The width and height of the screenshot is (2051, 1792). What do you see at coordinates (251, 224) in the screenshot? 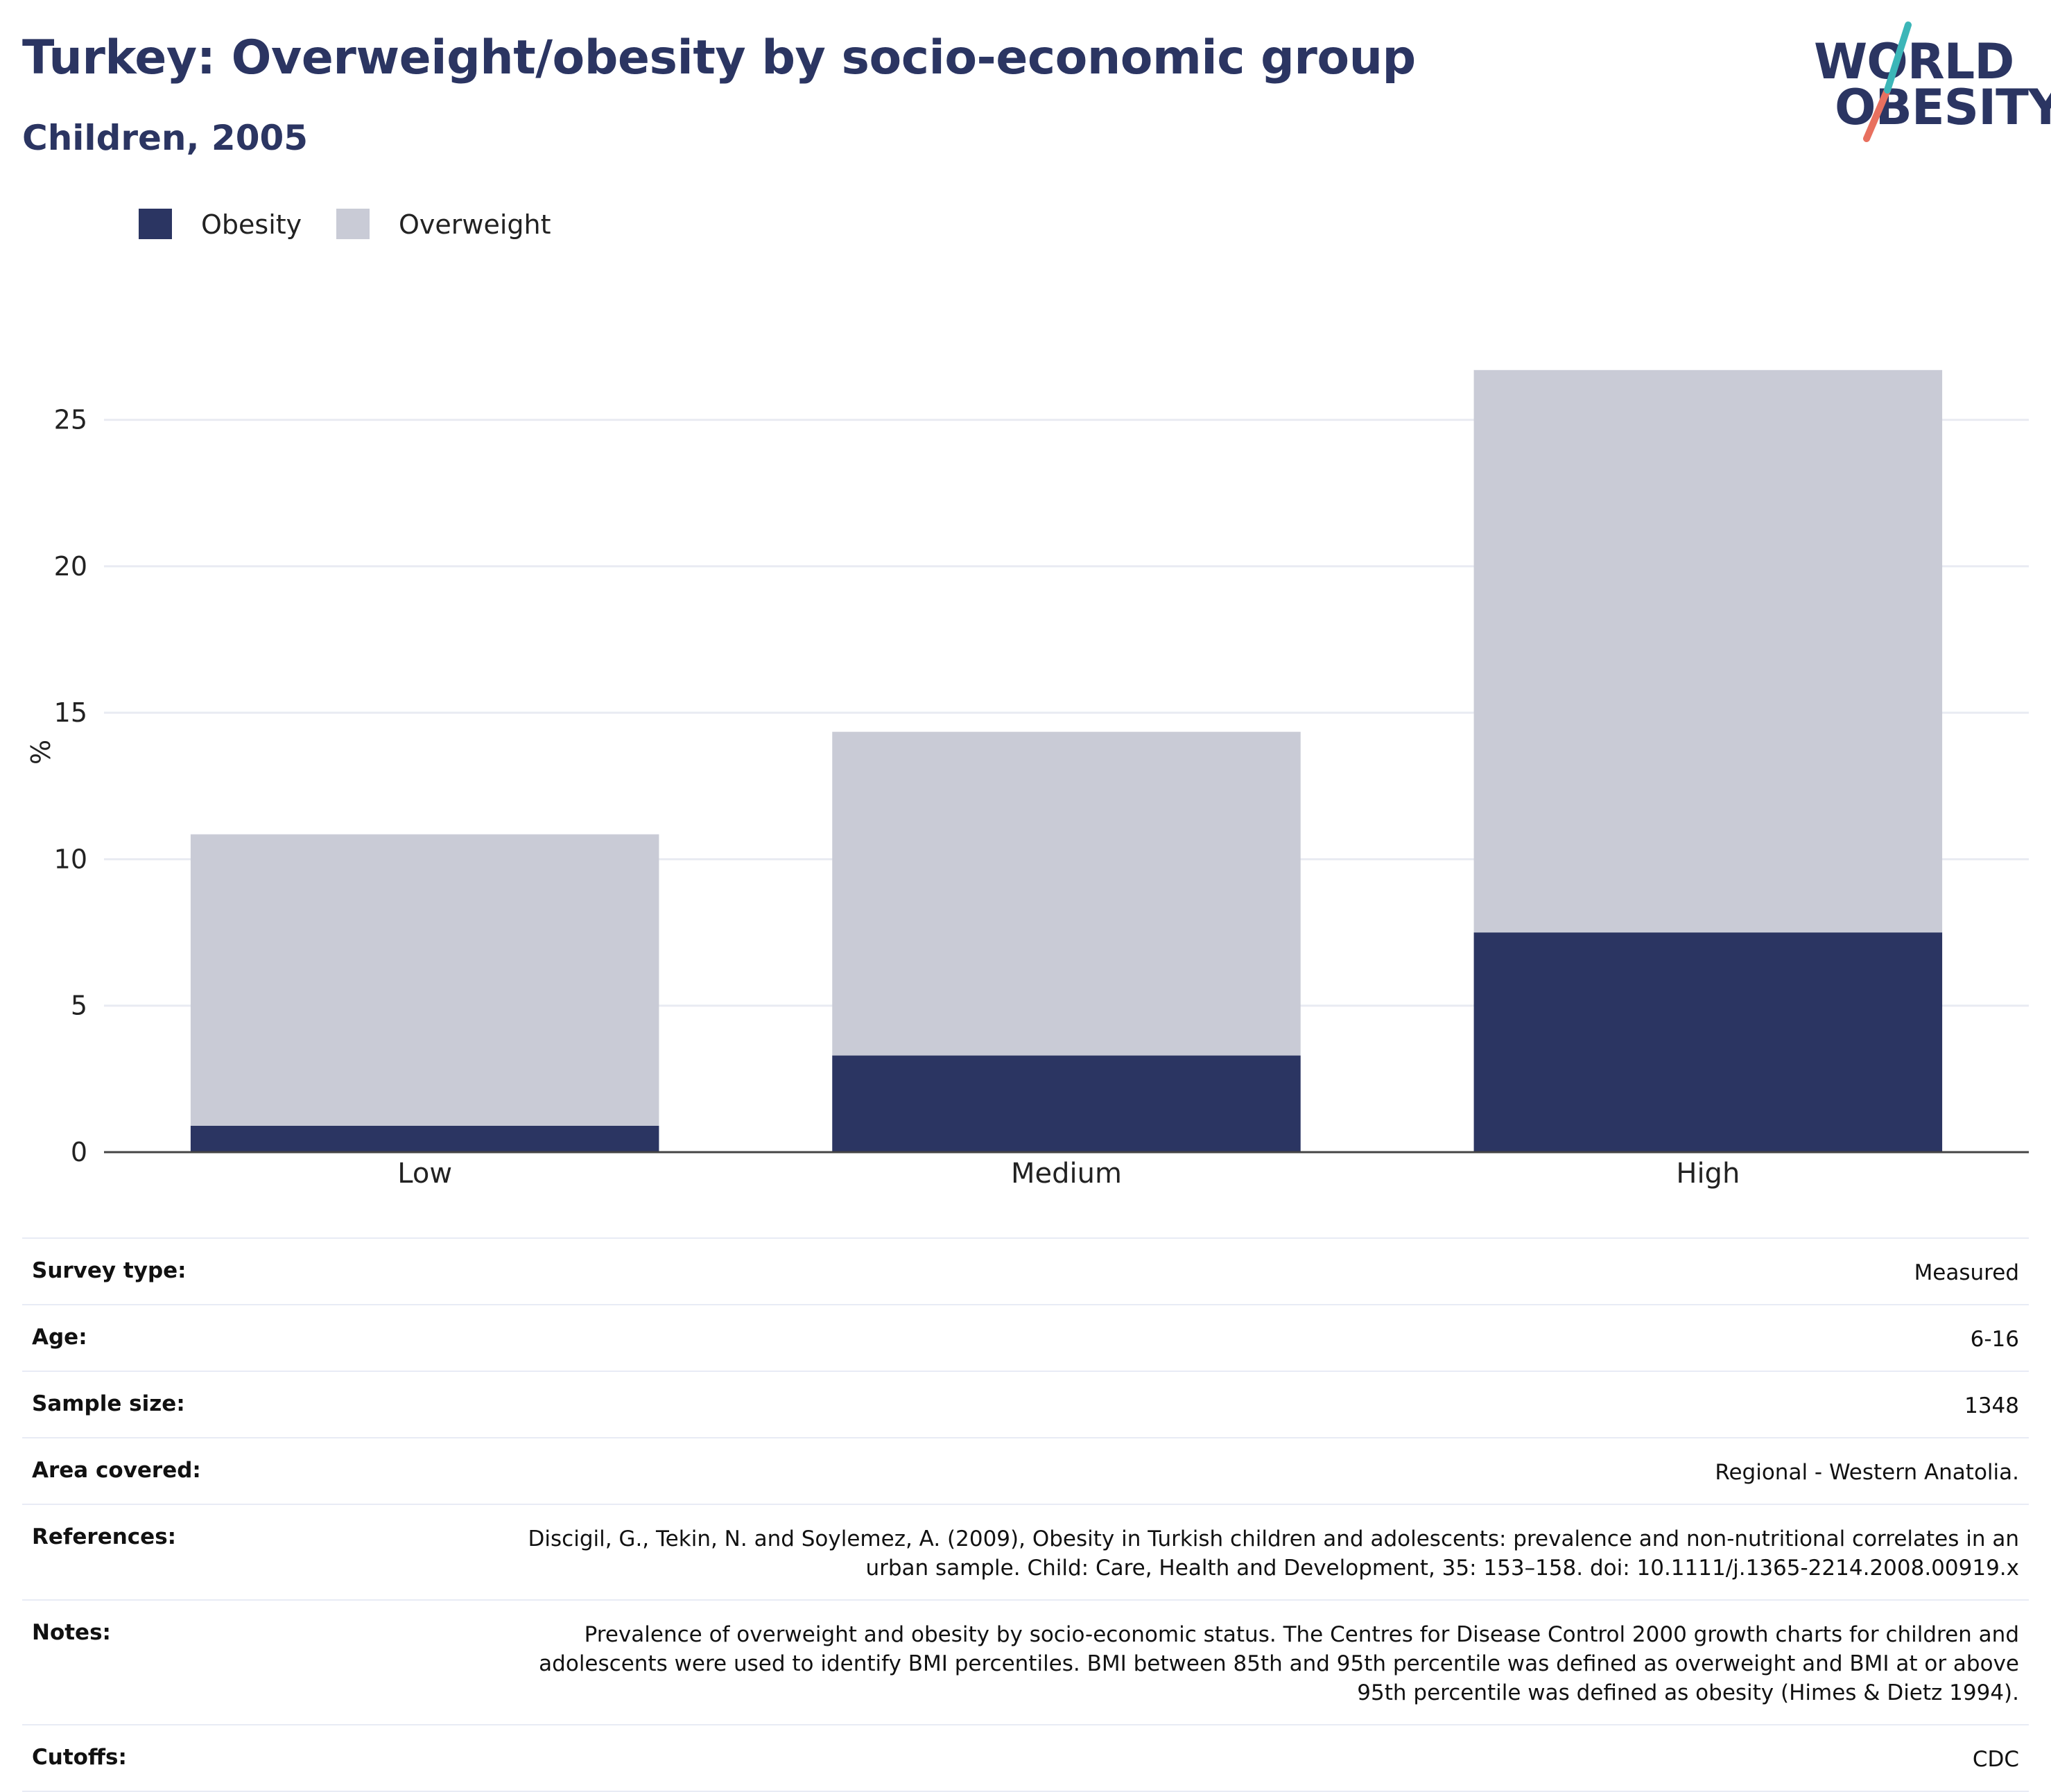
I see `legend-label-obesity: Obesity` at bounding box center [251, 224].